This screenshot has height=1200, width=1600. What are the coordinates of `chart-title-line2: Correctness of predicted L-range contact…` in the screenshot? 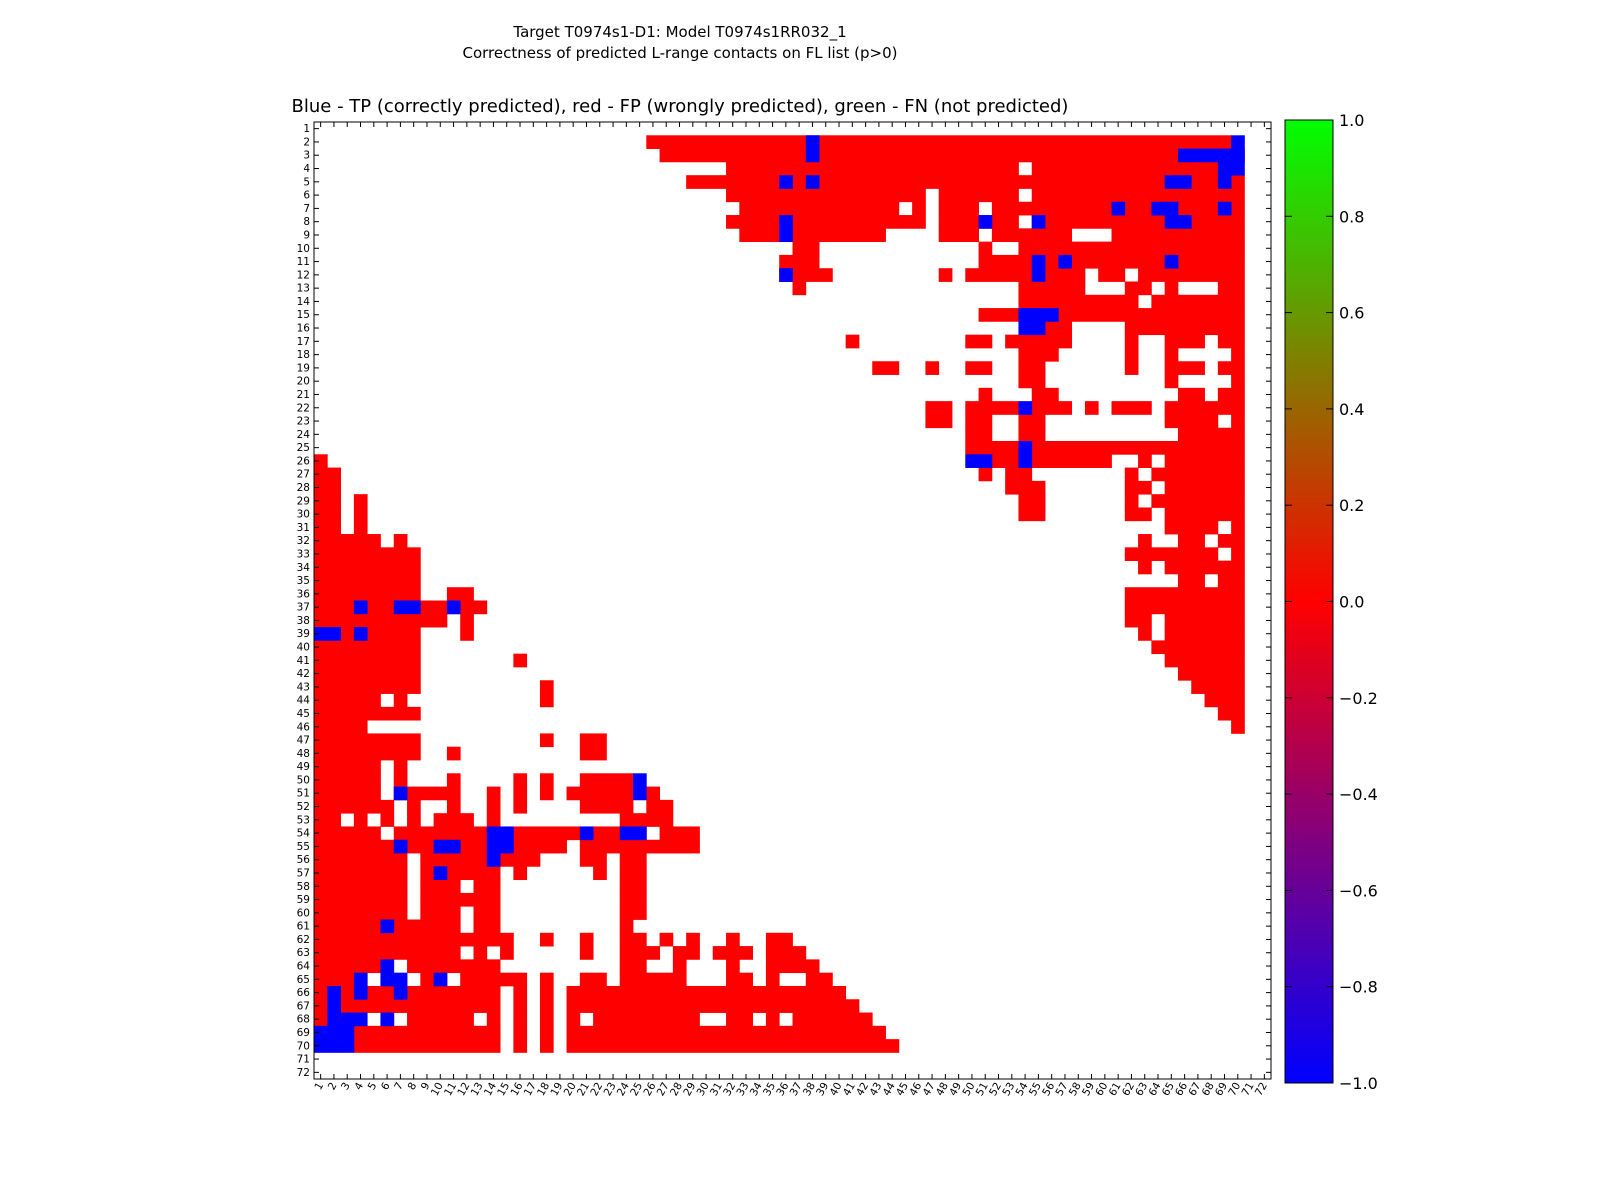 It's located at (680, 53).